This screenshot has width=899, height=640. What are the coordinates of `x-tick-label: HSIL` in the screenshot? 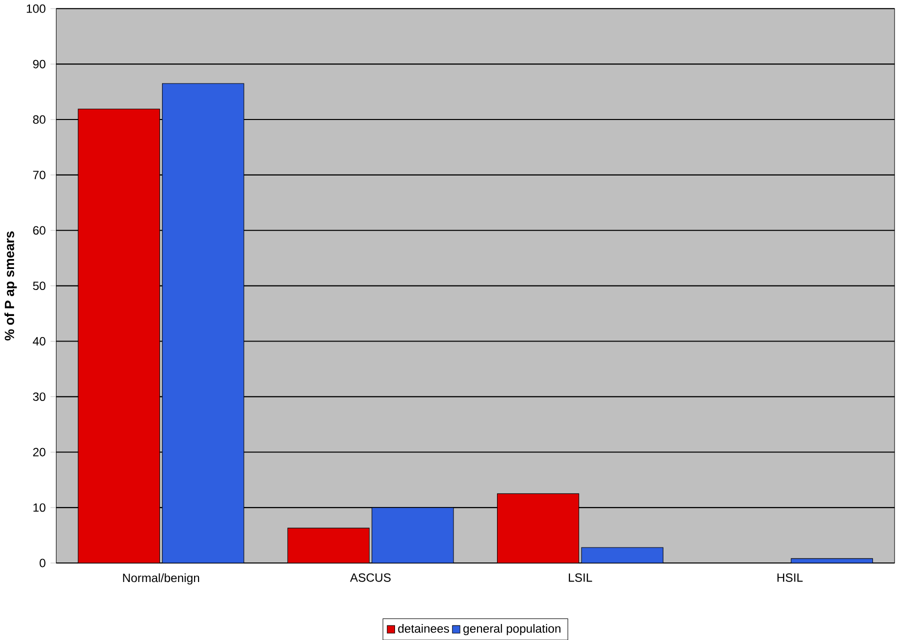 It's located at (790, 577).